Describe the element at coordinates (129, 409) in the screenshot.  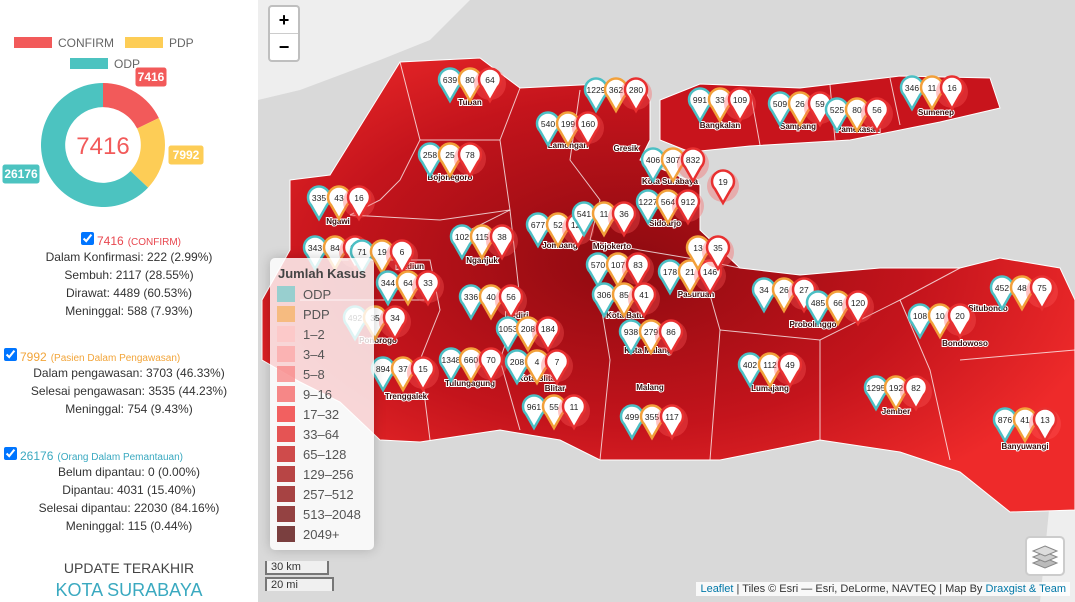
I see `section-line: Meninggal: 754 (9.43%)` at that location.